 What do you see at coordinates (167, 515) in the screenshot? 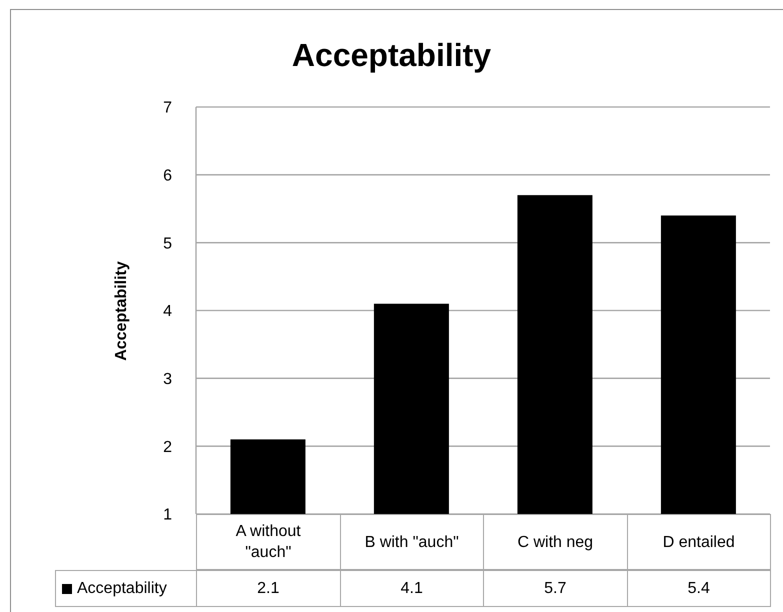
I see `y-tick-label: 1` at bounding box center [167, 515].